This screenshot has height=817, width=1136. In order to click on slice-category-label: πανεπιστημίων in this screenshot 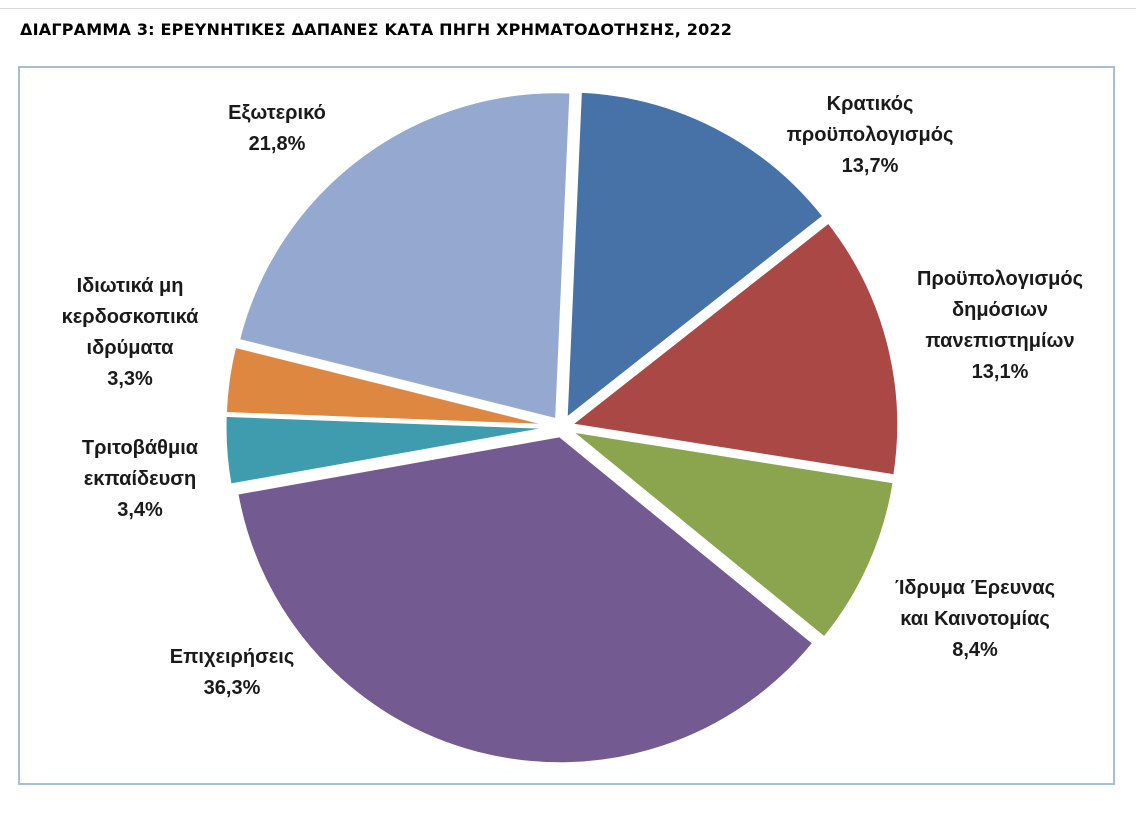, I will do `click(999, 341)`.